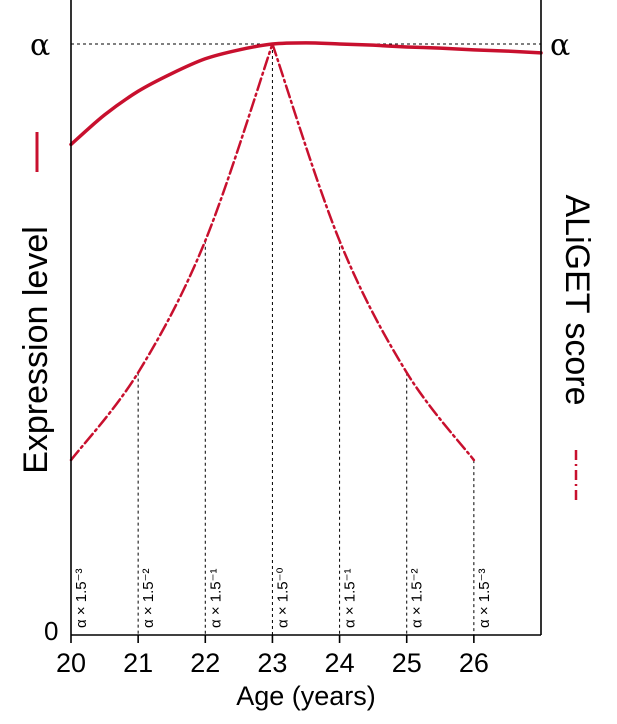 The height and width of the screenshot is (724, 617). What do you see at coordinates (306, 94) in the screenshot?
I see `series-expression-line` at bounding box center [306, 94].